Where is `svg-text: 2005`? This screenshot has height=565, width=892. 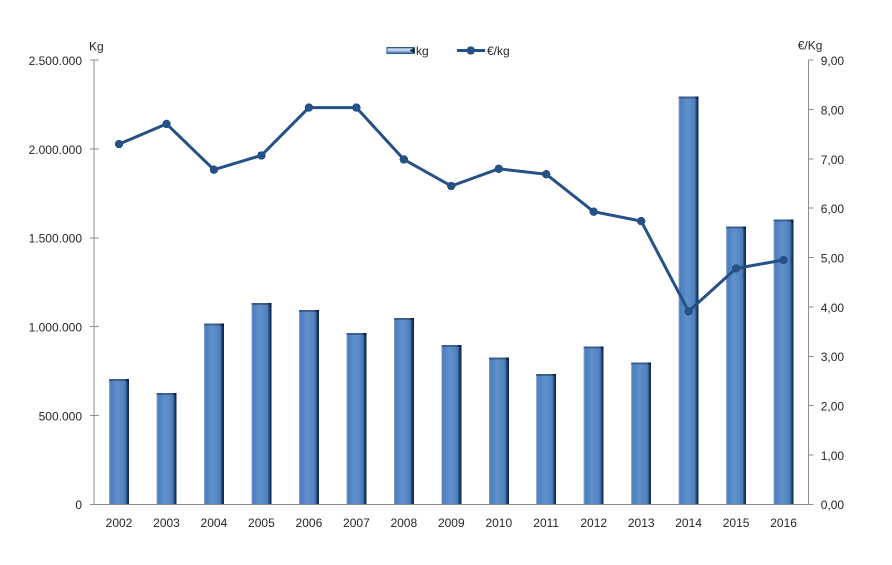 svg-text: 2005 is located at coordinates (261, 523).